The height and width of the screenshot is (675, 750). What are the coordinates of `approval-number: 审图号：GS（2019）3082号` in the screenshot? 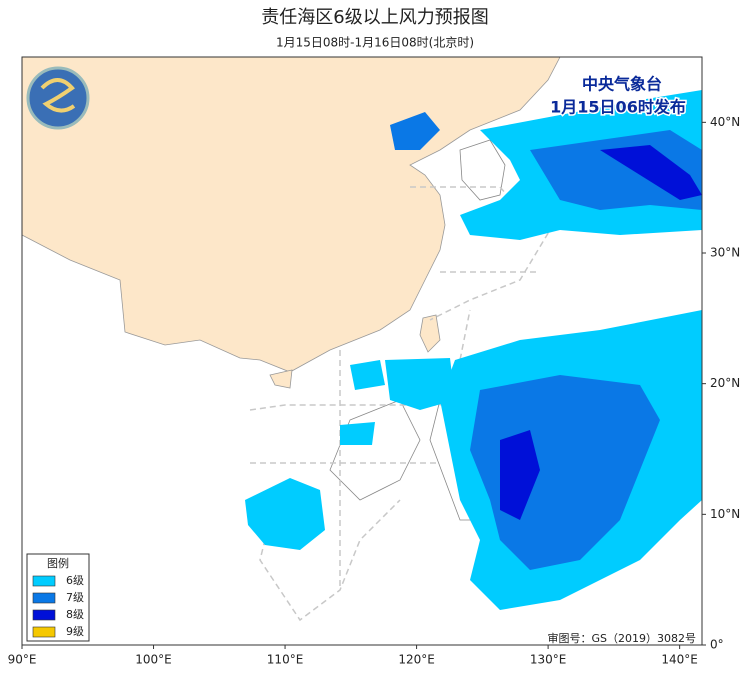 It's located at (622, 638).